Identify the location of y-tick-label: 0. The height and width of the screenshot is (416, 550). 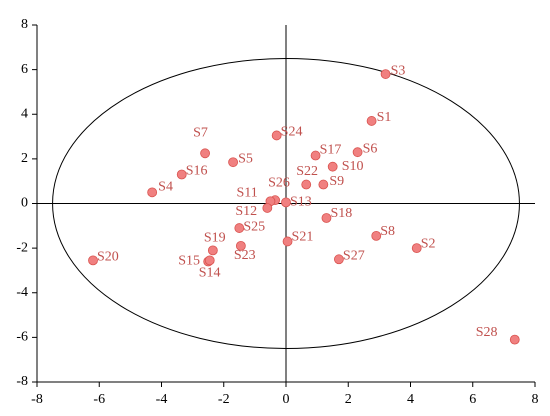
(24, 203).